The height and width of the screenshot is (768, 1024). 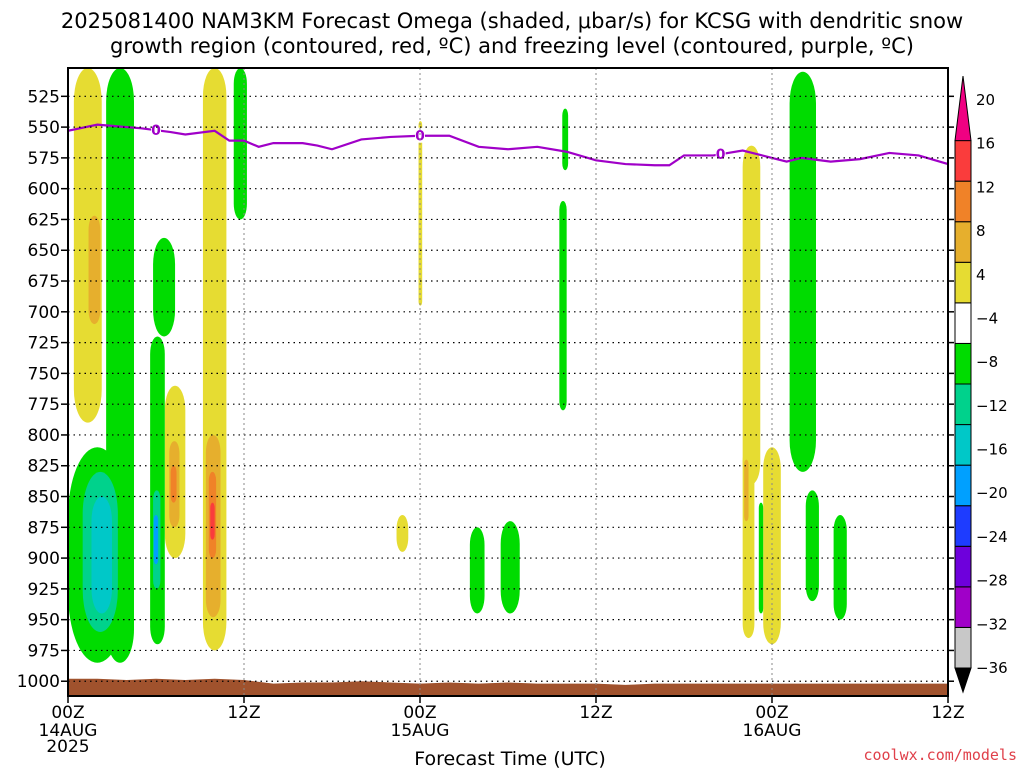 I want to click on x-tick-date-48: 16AUG, so click(x=772, y=731).